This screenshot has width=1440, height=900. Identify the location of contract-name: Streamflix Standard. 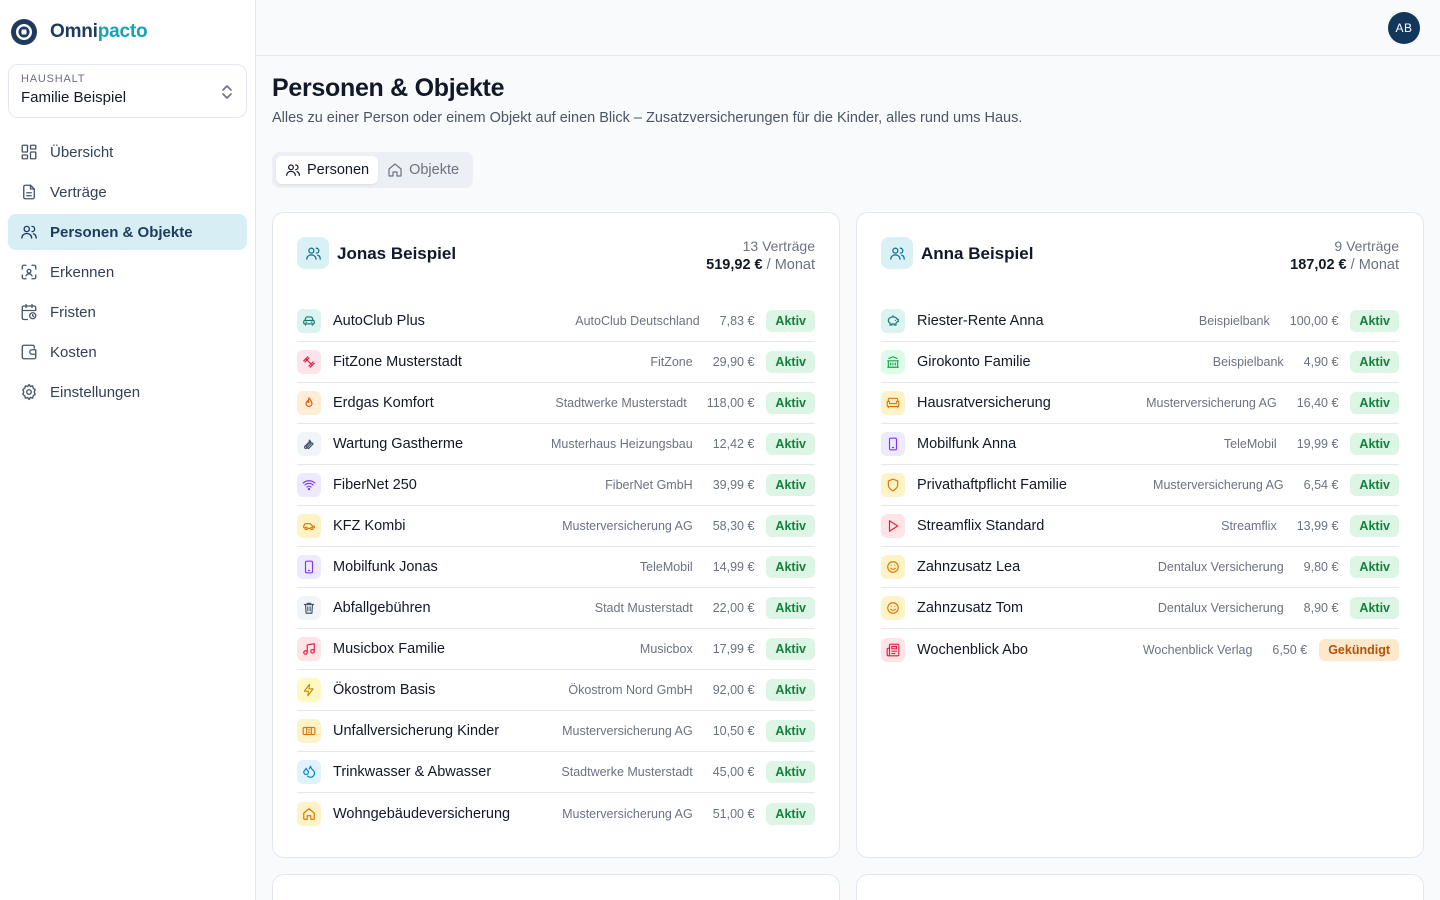
(981, 526).